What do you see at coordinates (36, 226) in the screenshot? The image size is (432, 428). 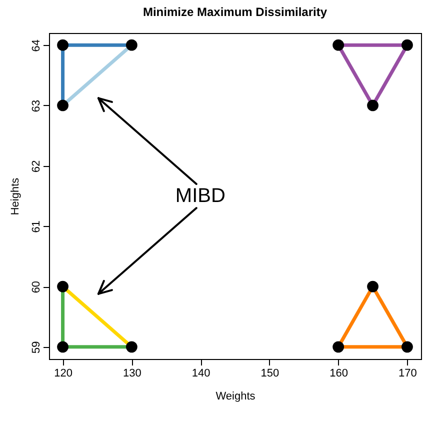 I see `y-tick-label: 61` at bounding box center [36, 226].